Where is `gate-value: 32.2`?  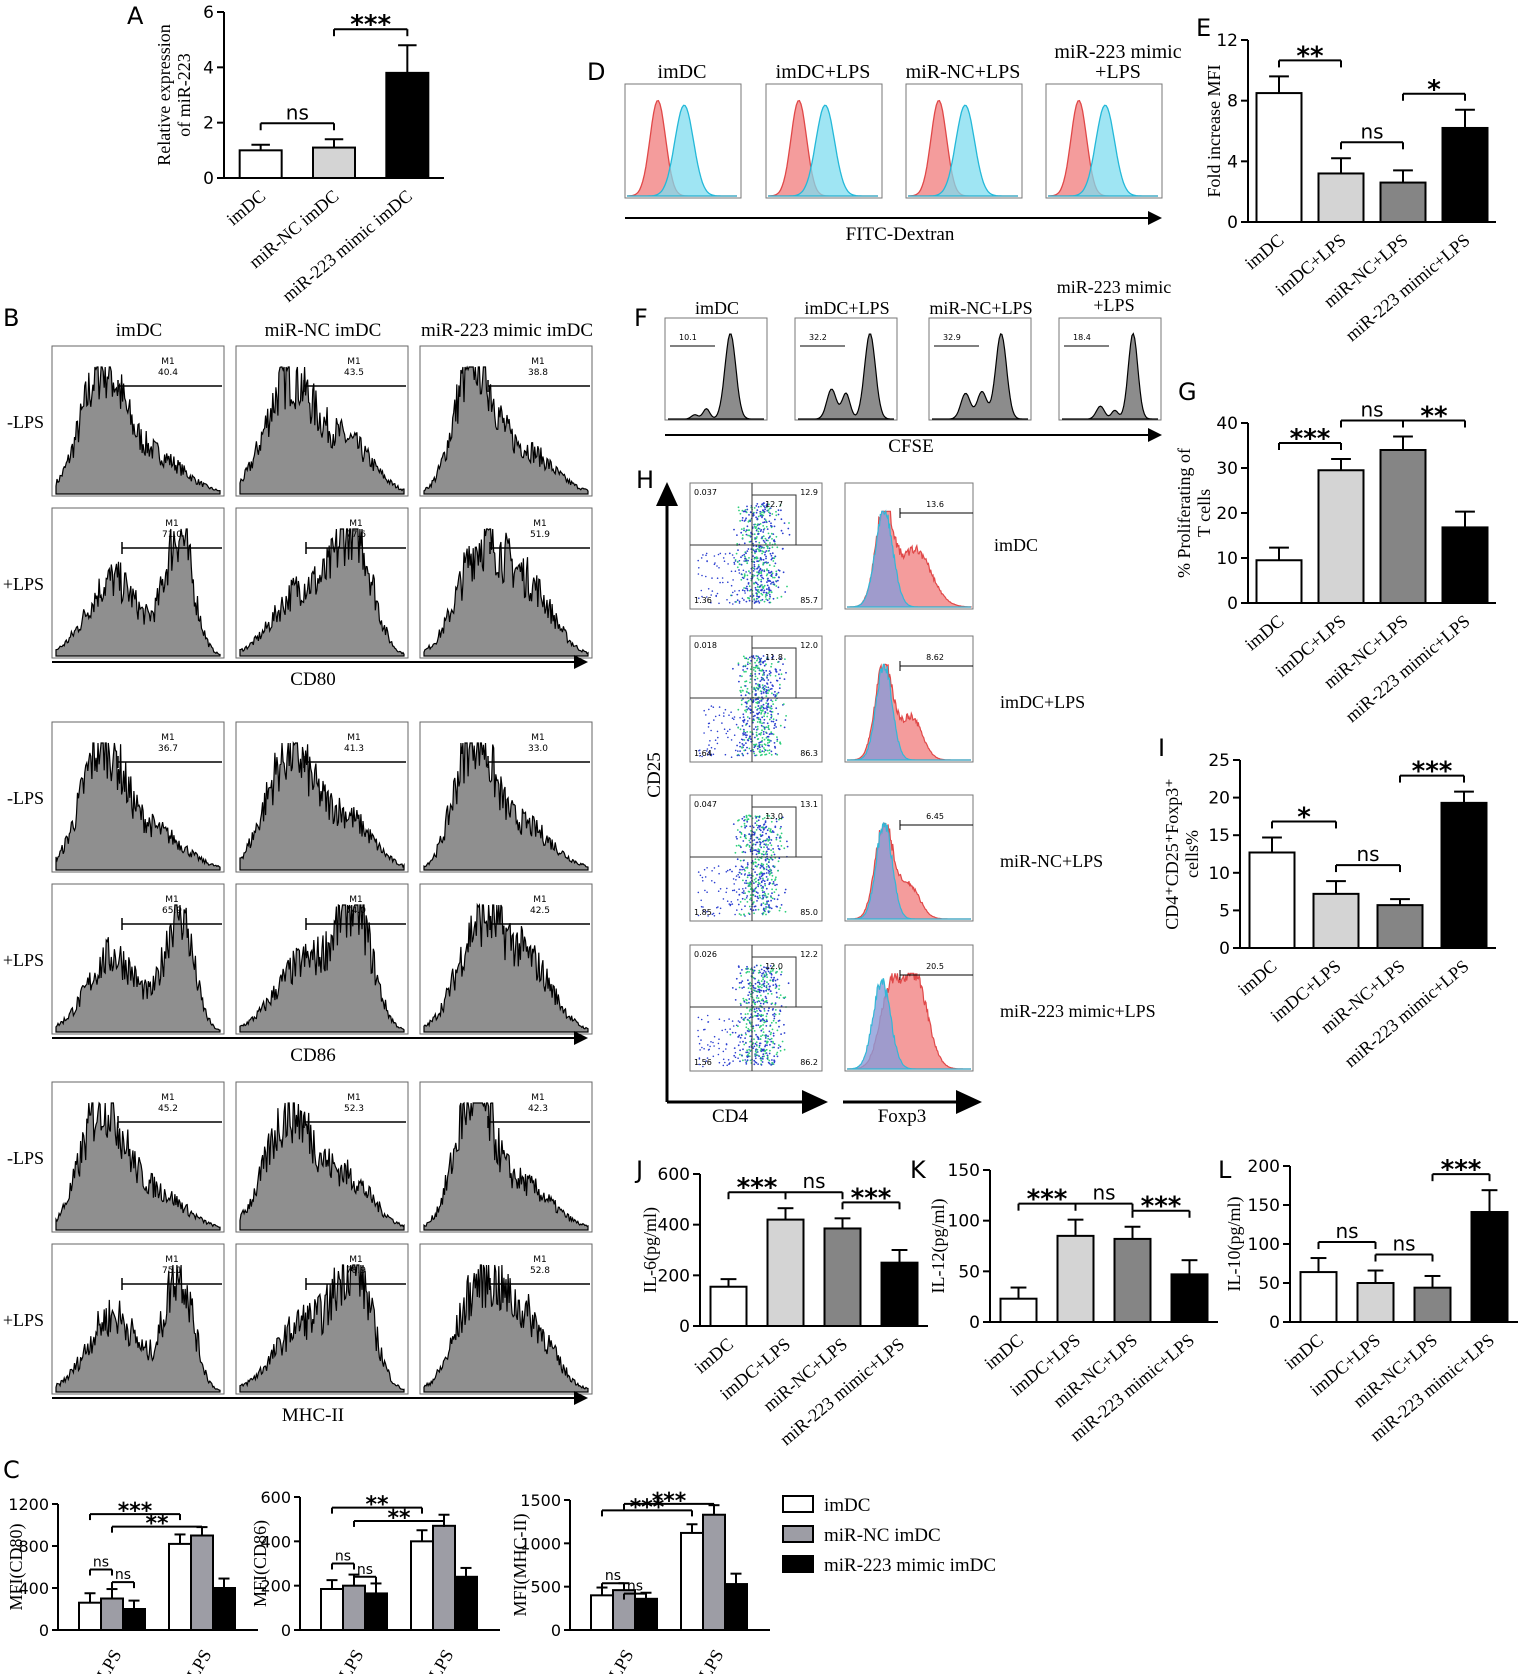
gate-value: 32.2 is located at coordinates (818, 337).